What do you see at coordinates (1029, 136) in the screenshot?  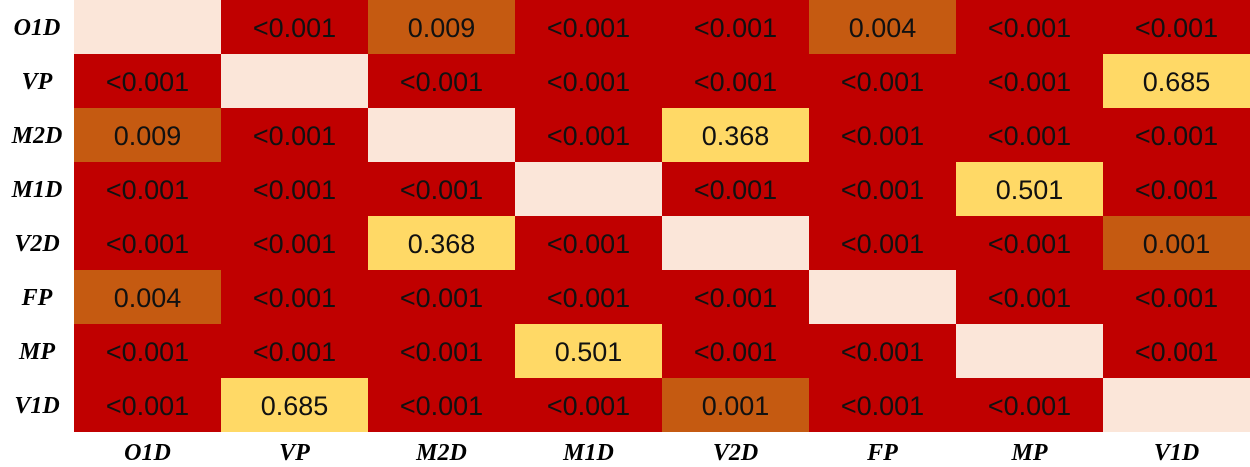 I see `cell-value-m2d-mp: <0.001` at bounding box center [1029, 136].